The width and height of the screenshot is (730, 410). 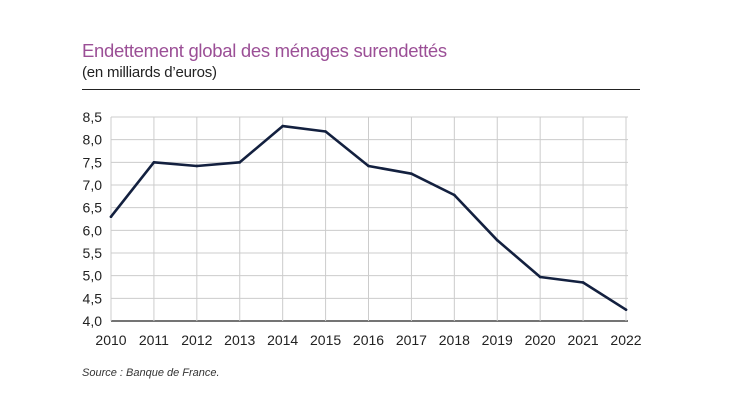 I want to click on x-tick-label: 2016, so click(x=368, y=340).